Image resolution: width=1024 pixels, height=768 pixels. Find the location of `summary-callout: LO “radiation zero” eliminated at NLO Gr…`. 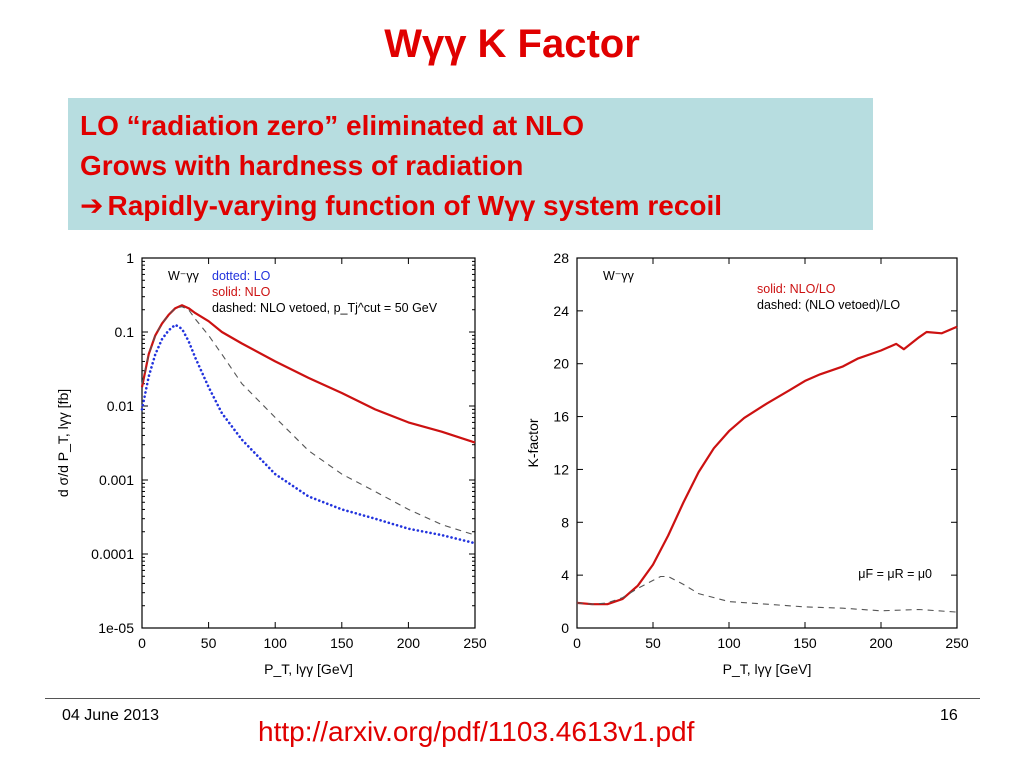

summary-callout: LO “radiation zero” eliminated at NLO Gr… is located at coordinates (470, 164).